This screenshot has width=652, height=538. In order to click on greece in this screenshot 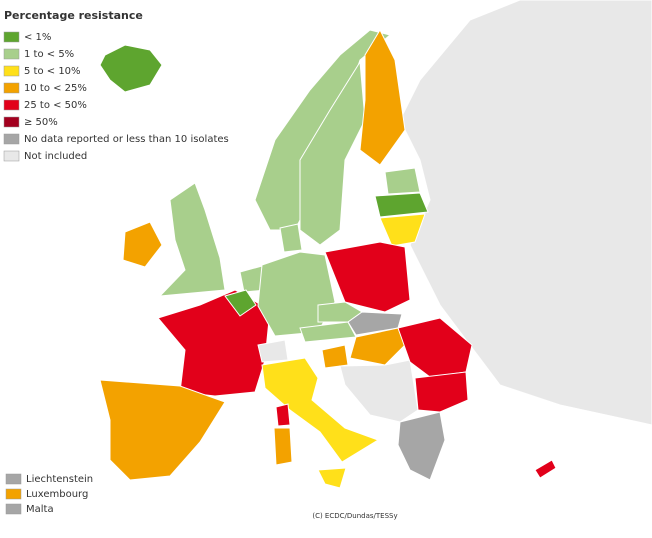, I will do `click(421, 446)`.